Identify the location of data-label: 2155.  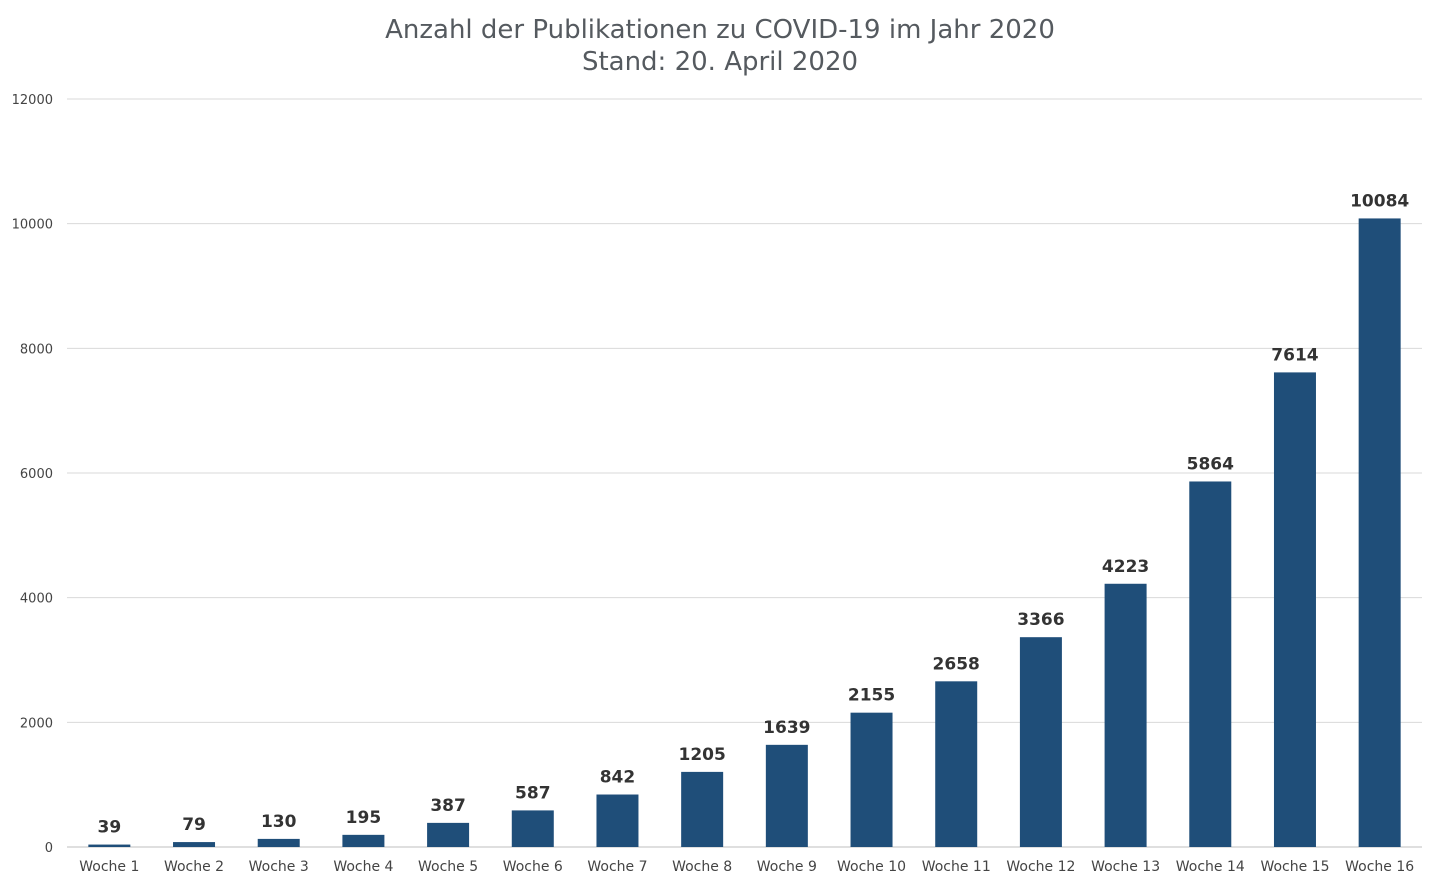
(871, 696).